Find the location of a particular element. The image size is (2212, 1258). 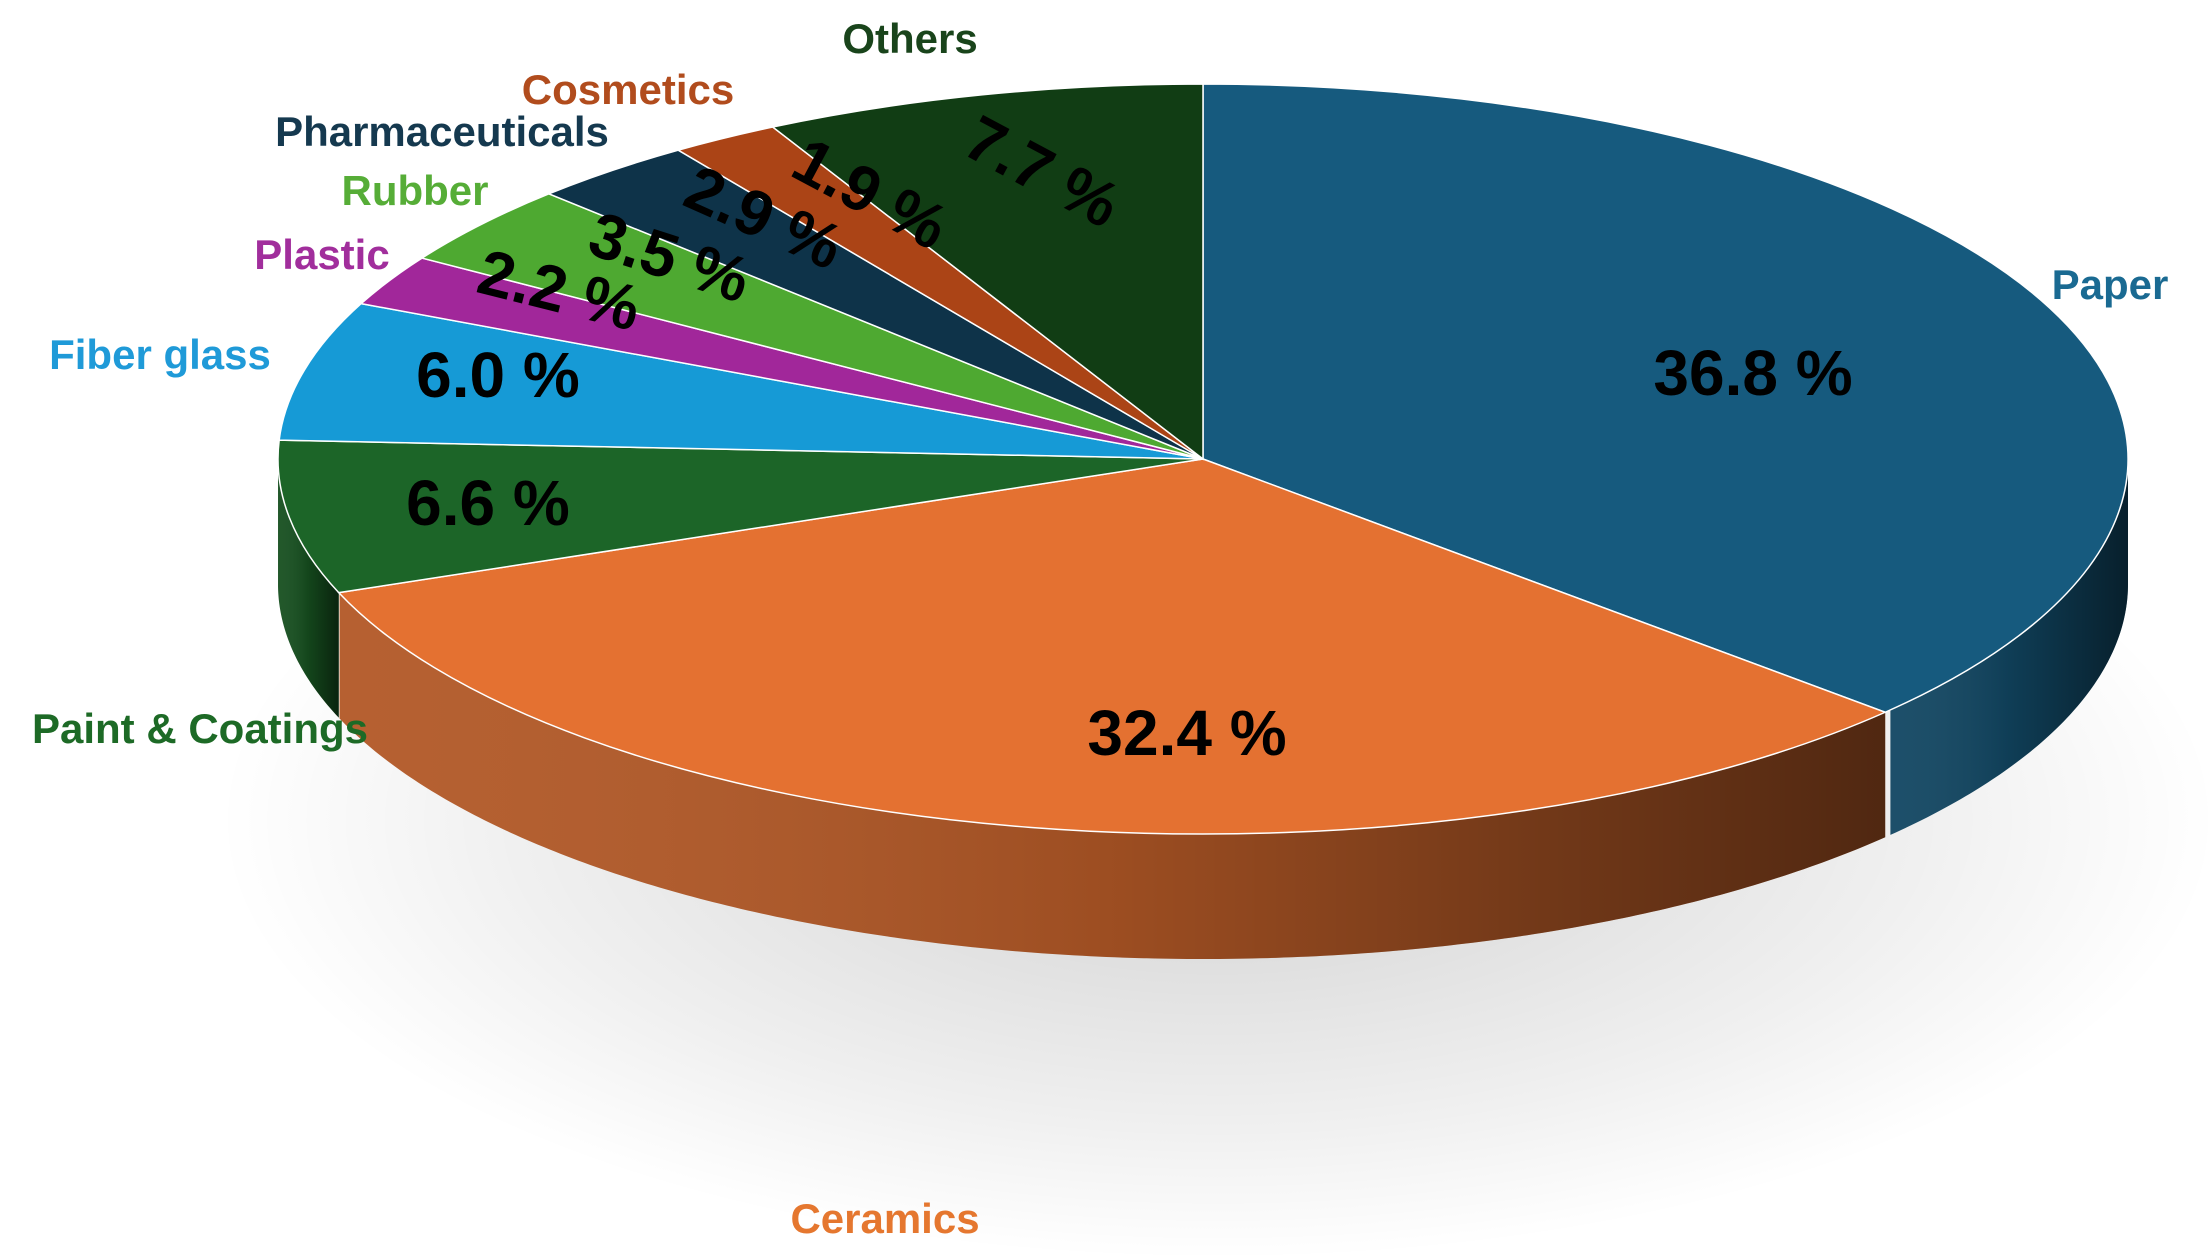

category-label-paper: Paper is located at coordinates (2110, 284).